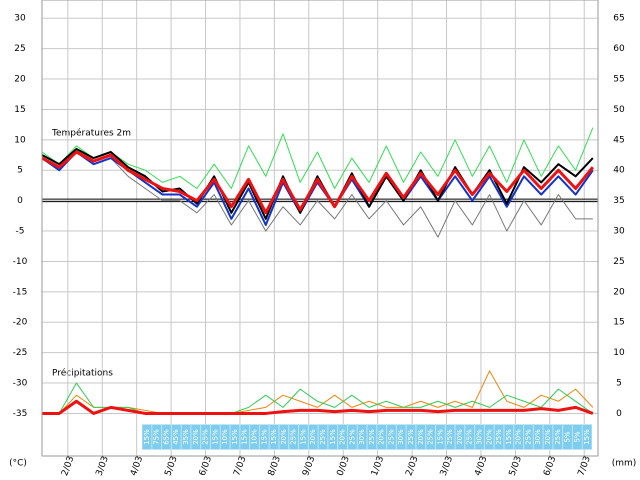 The image size is (640, 480). I want to click on y2-tick-label: 15, so click(618, 323).